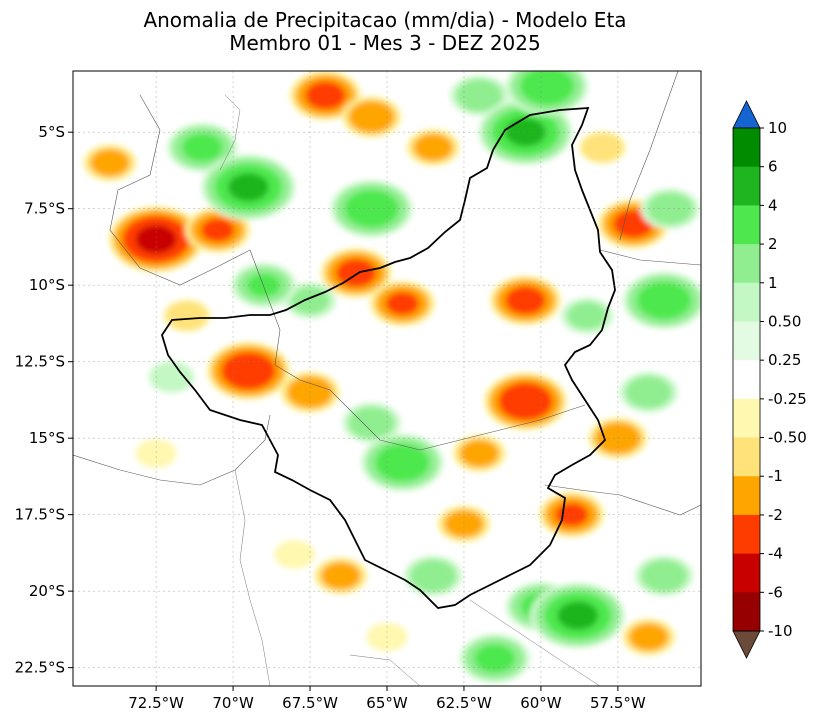 Image resolution: width=821 pixels, height=722 pixels. What do you see at coordinates (787, 399) in the screenshot?
I see `colorbar-tick-label: -0.25` at bounding box center [787, 399].